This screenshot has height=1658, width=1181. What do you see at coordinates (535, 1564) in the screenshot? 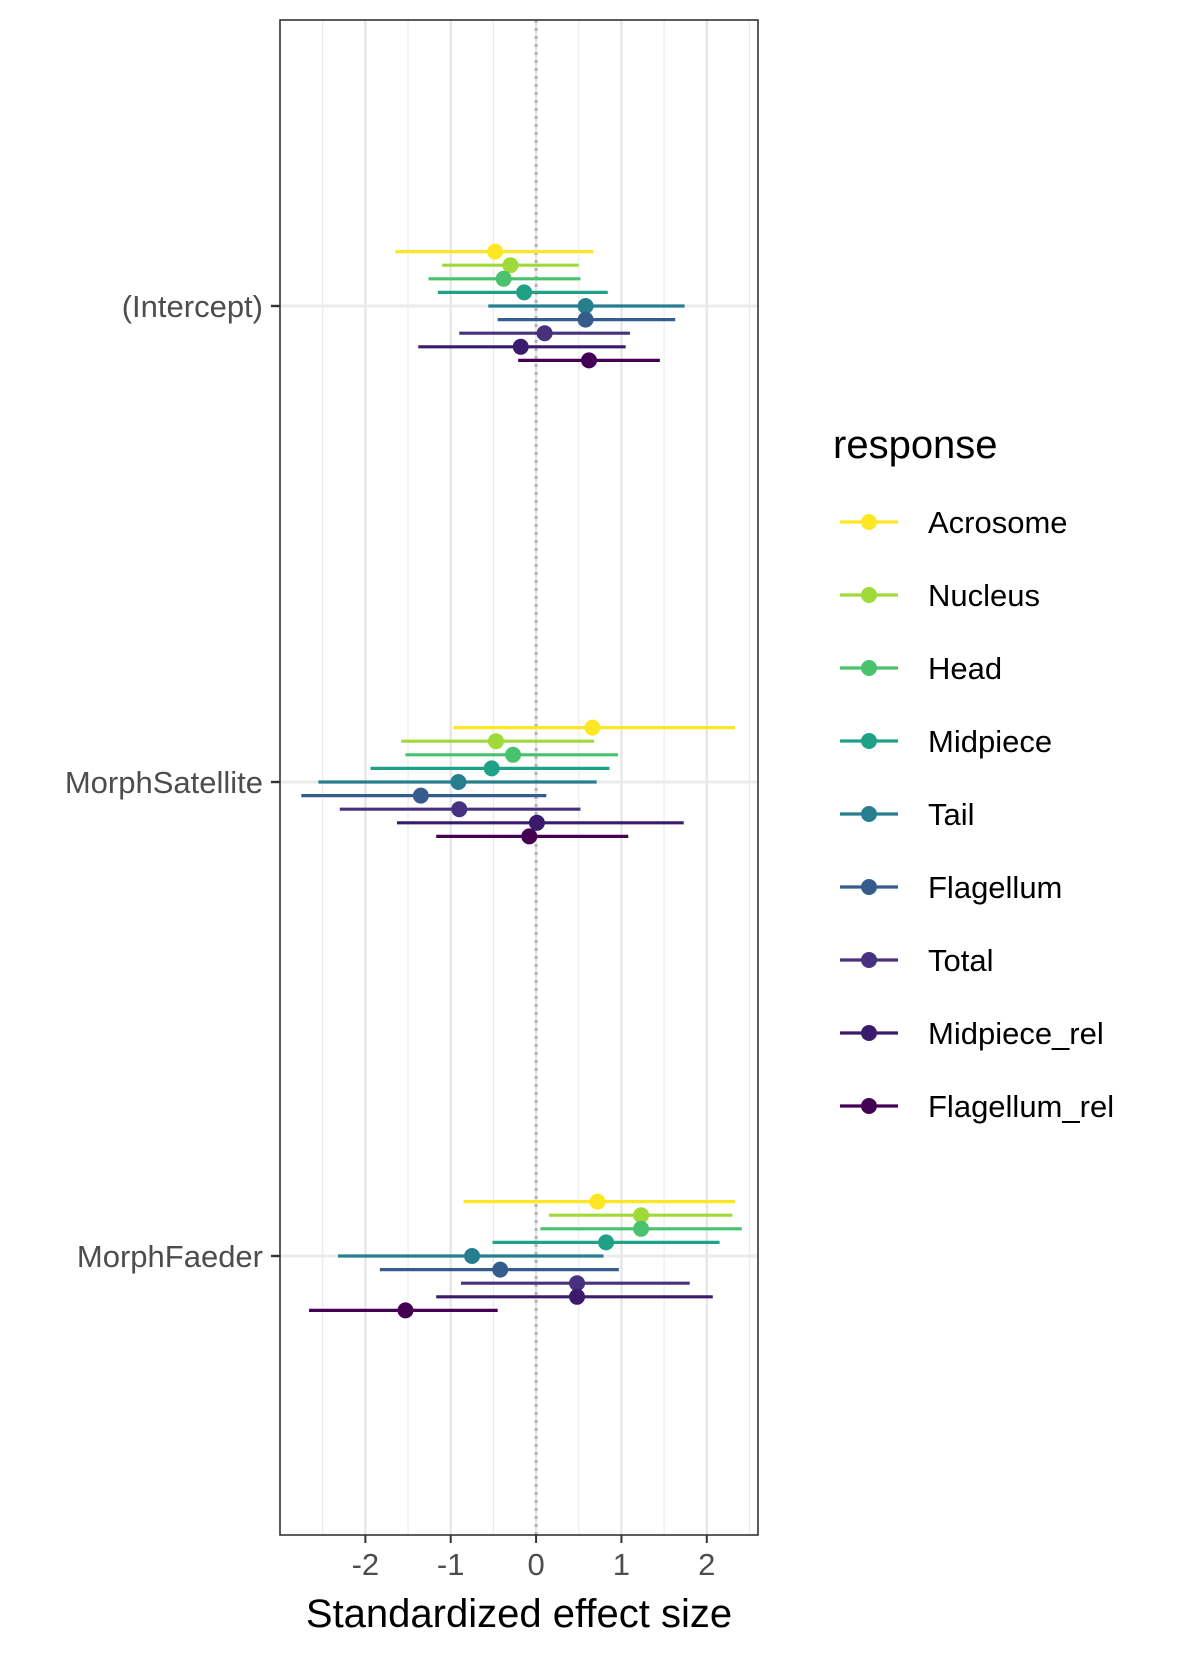
I see `x-tick-label: 0` at bounding box center [535, 1564].